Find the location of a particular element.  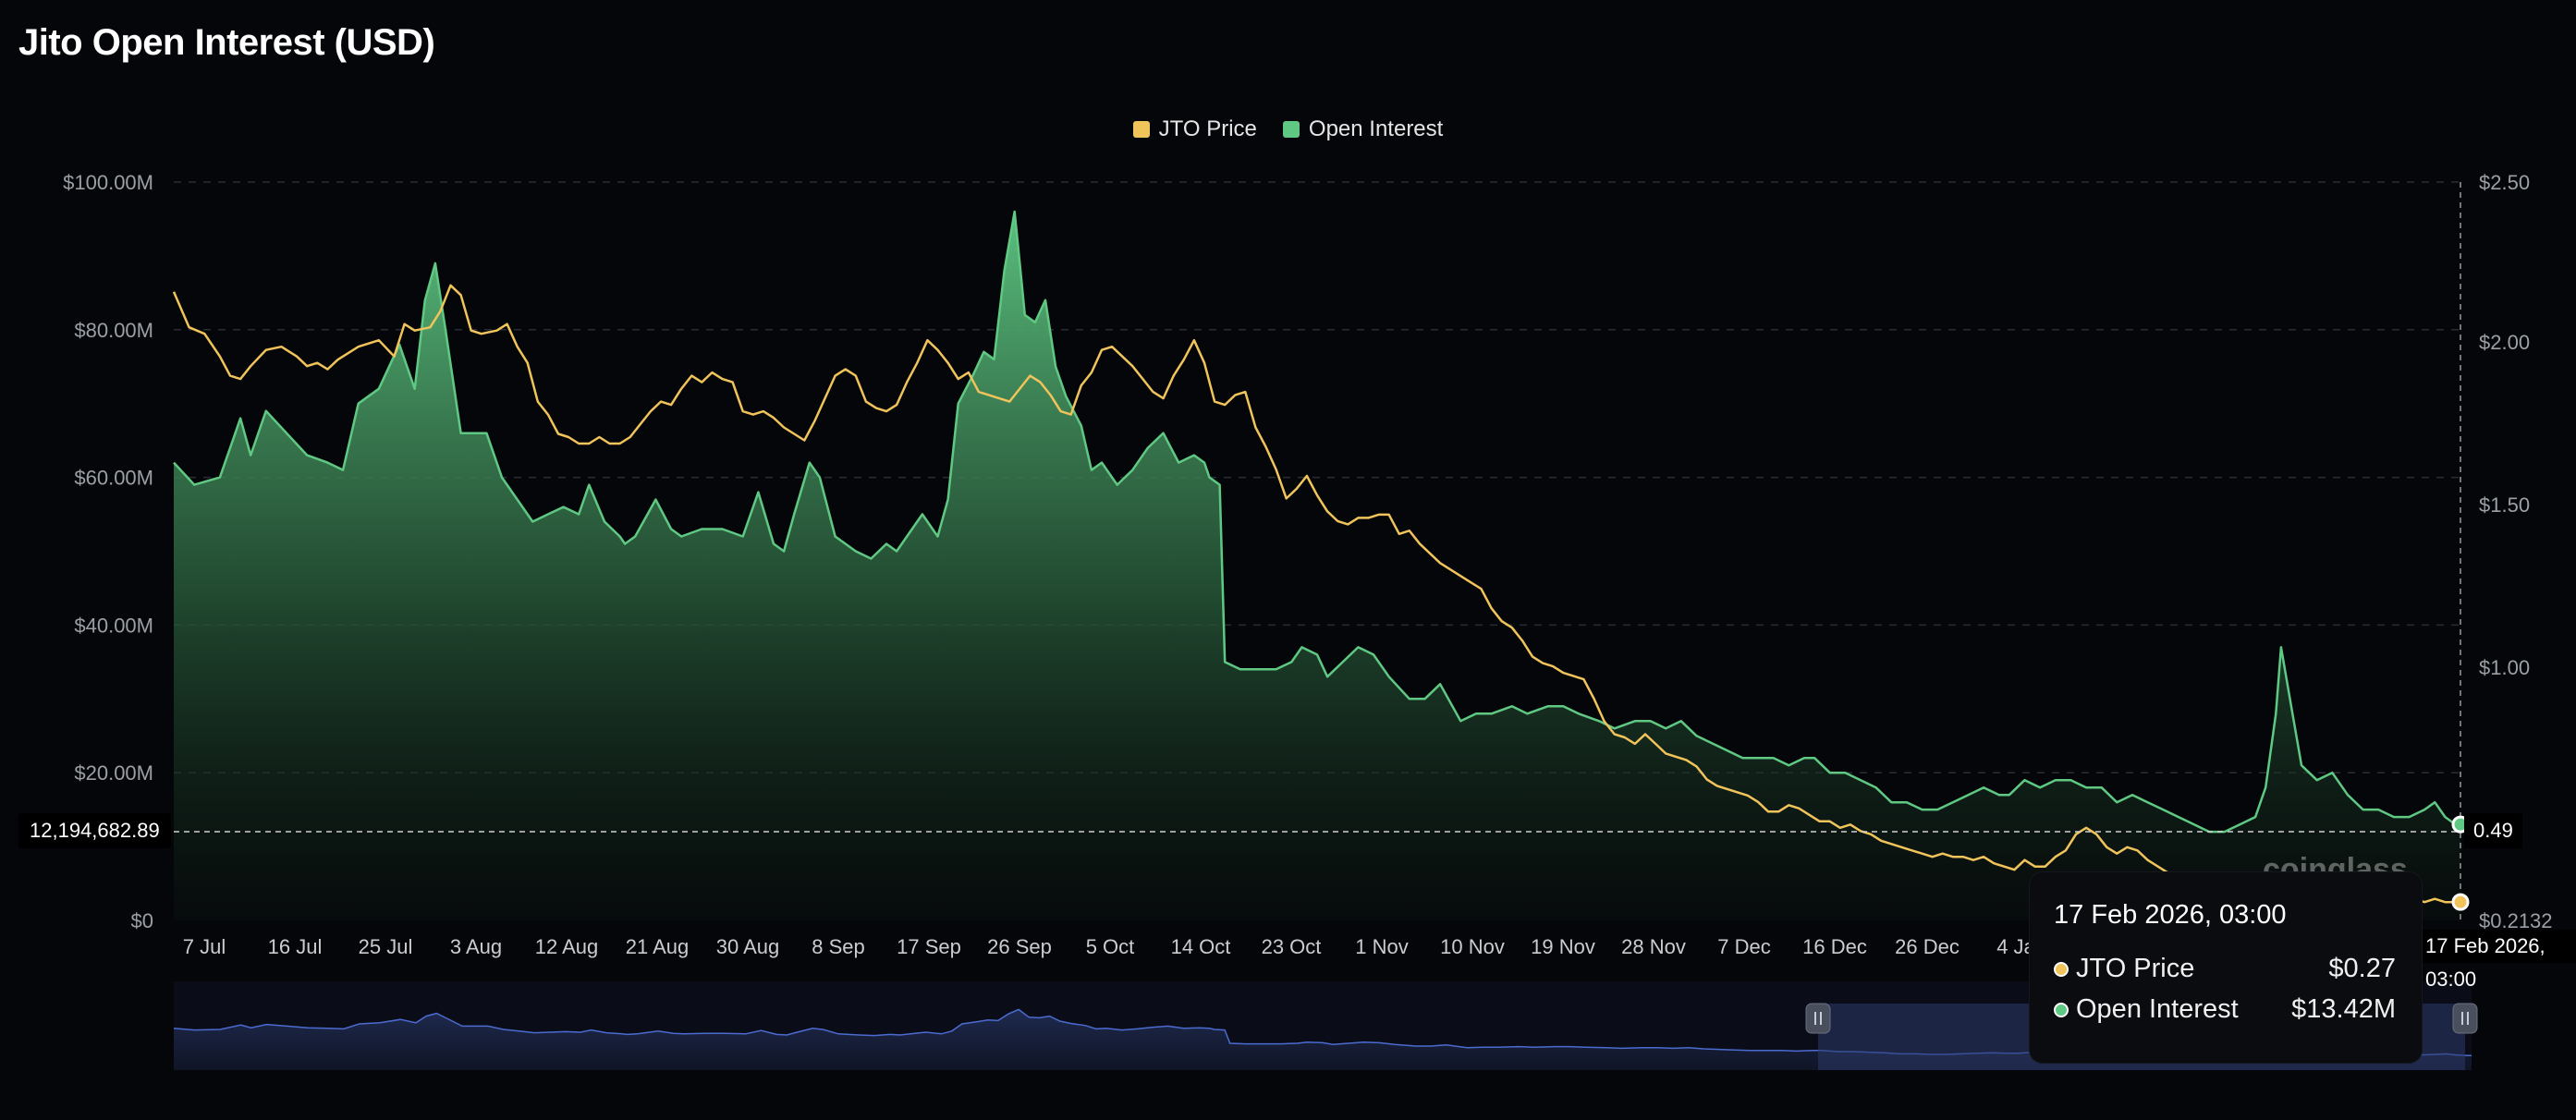

x-tick-label: 26 Dec is located at coordinates (1927, 946).